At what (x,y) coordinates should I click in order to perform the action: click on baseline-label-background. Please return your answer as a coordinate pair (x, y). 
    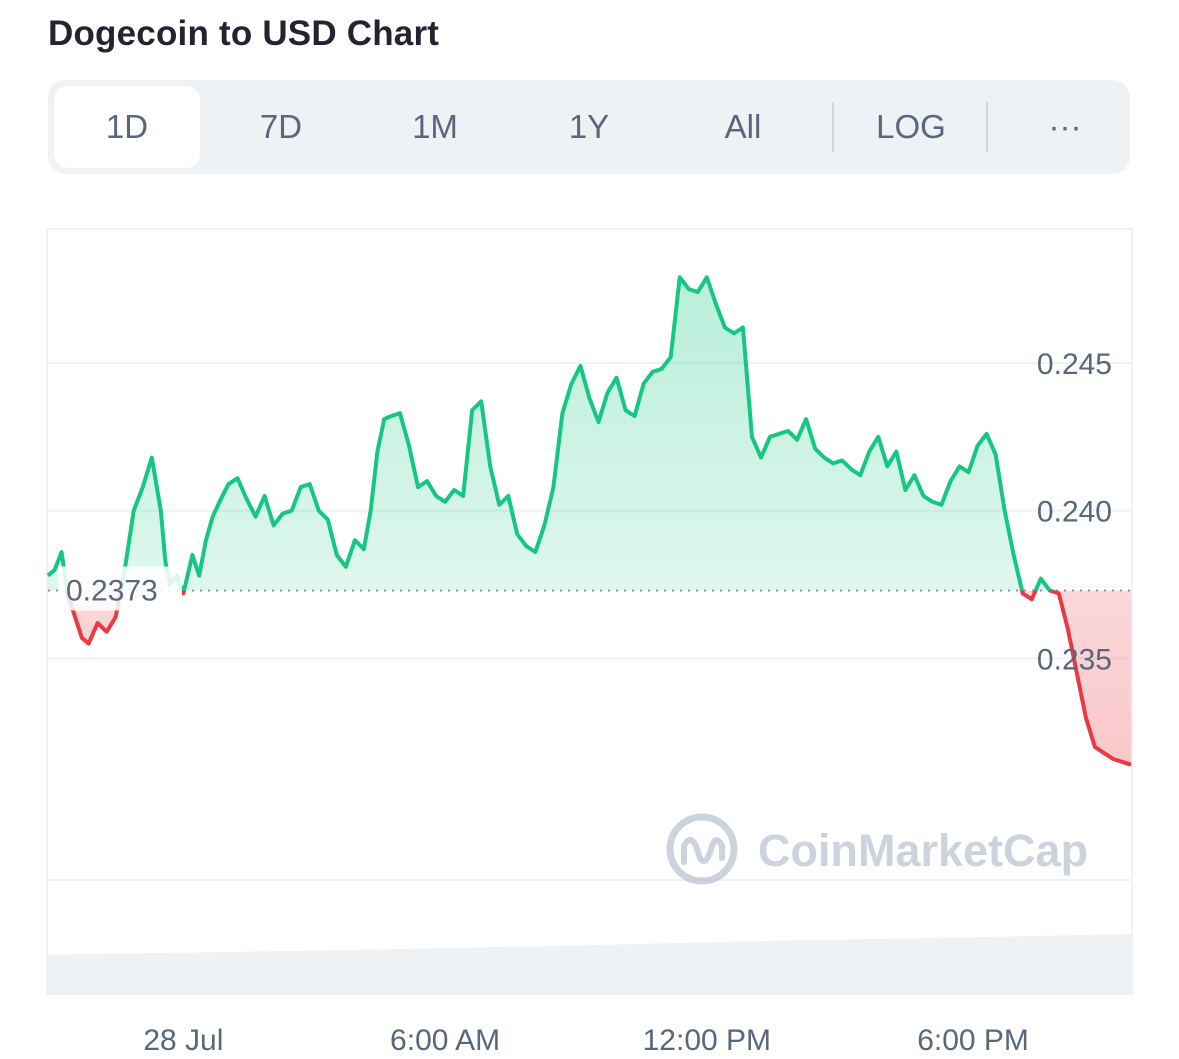
    Looking at the image, I should click on (120, 588).